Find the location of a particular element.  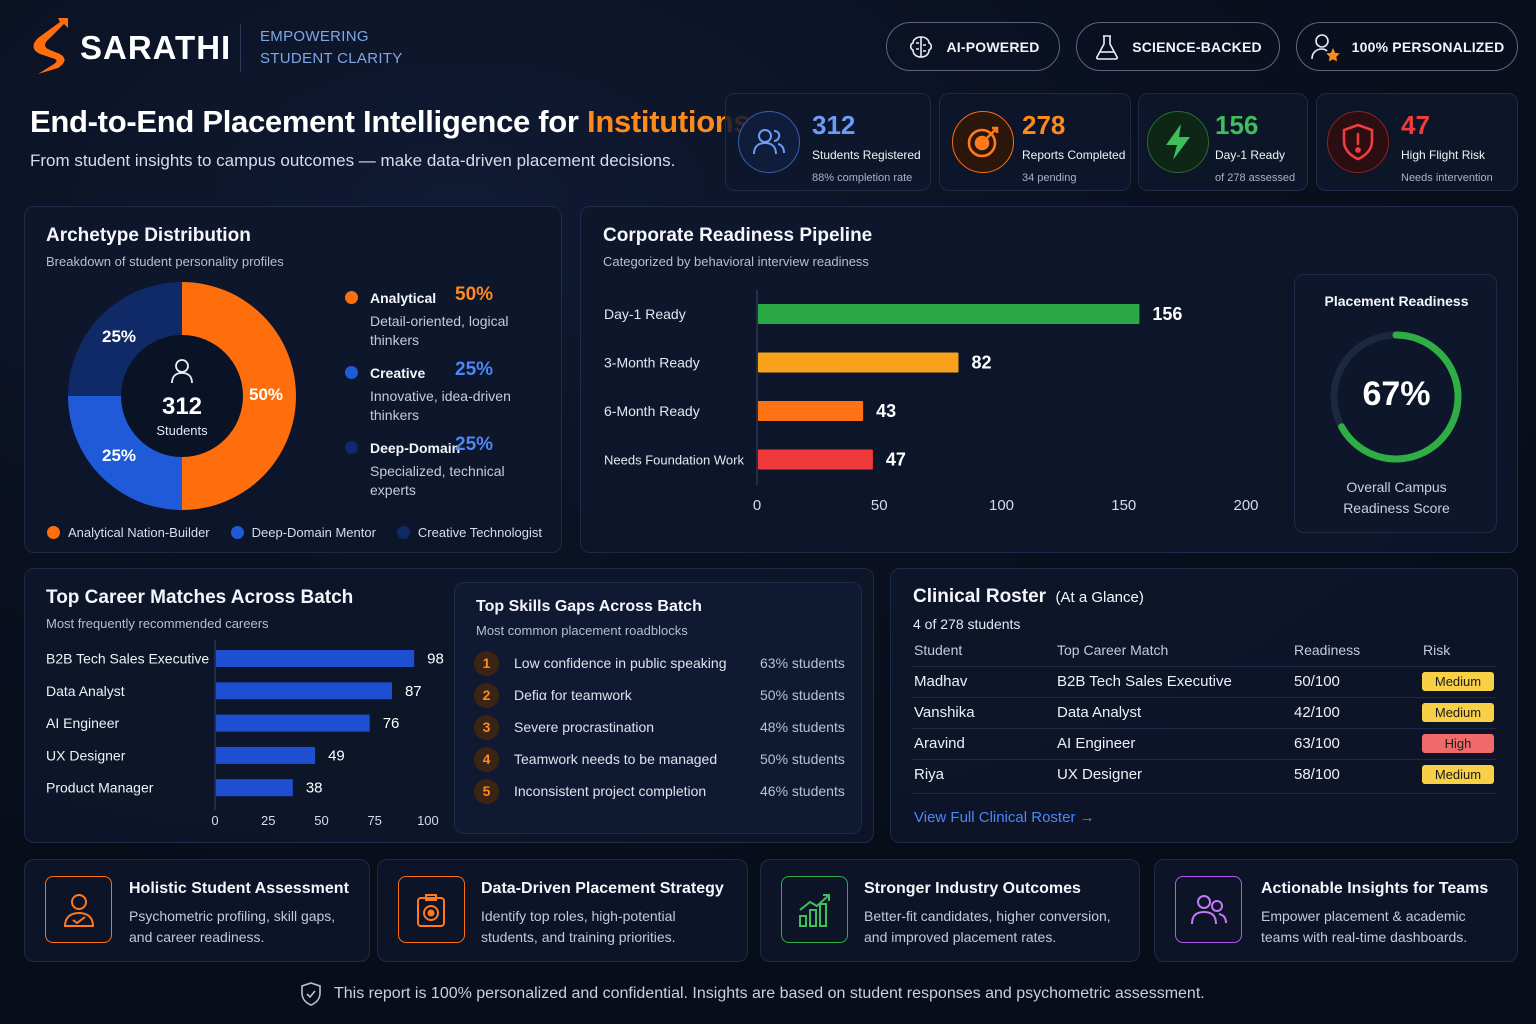

career-tick-label: 0 is located at coordinates (214, 820).